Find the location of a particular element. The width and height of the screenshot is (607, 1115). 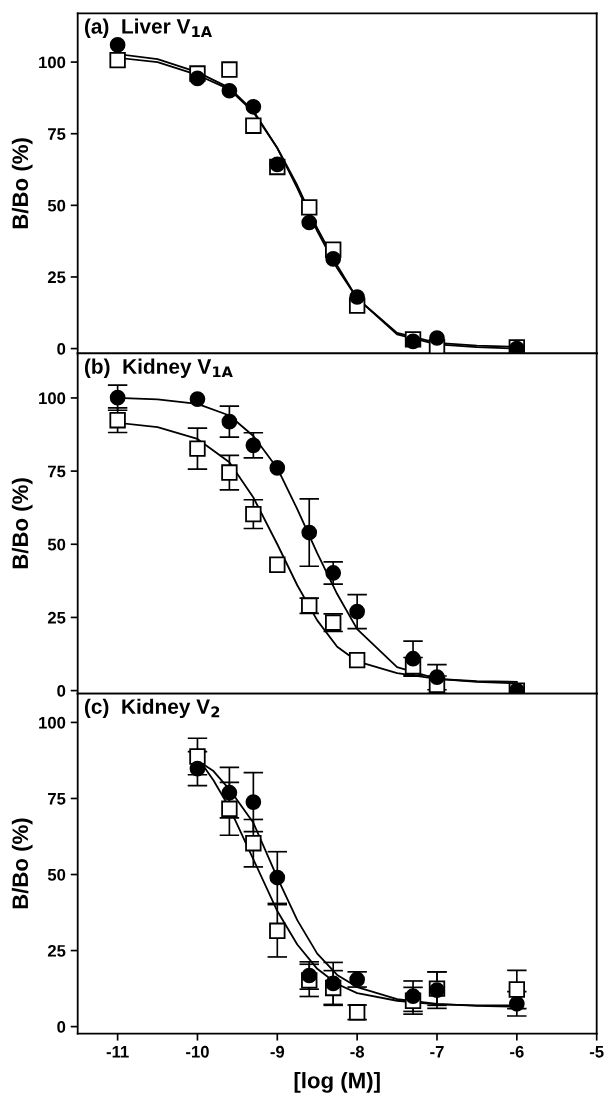

x-tick-label: -6 is located at coordinates (517, 1051).